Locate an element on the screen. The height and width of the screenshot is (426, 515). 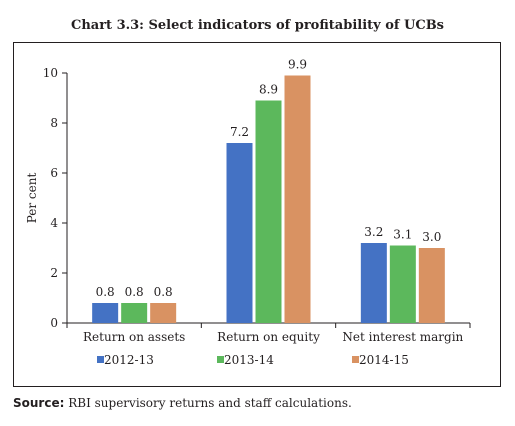
y-tick-label: 6 is located at coordinates (54, 173).